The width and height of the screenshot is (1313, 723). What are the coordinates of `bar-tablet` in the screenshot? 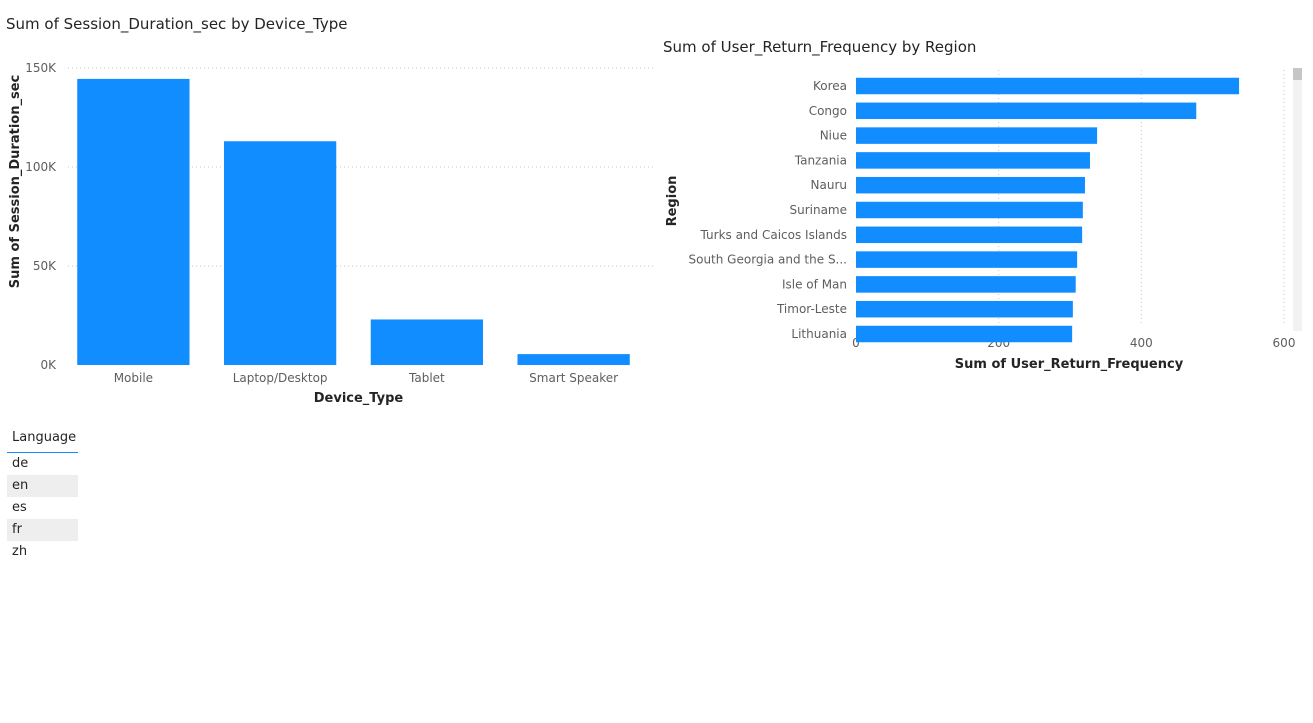 It's located at (427, 342).